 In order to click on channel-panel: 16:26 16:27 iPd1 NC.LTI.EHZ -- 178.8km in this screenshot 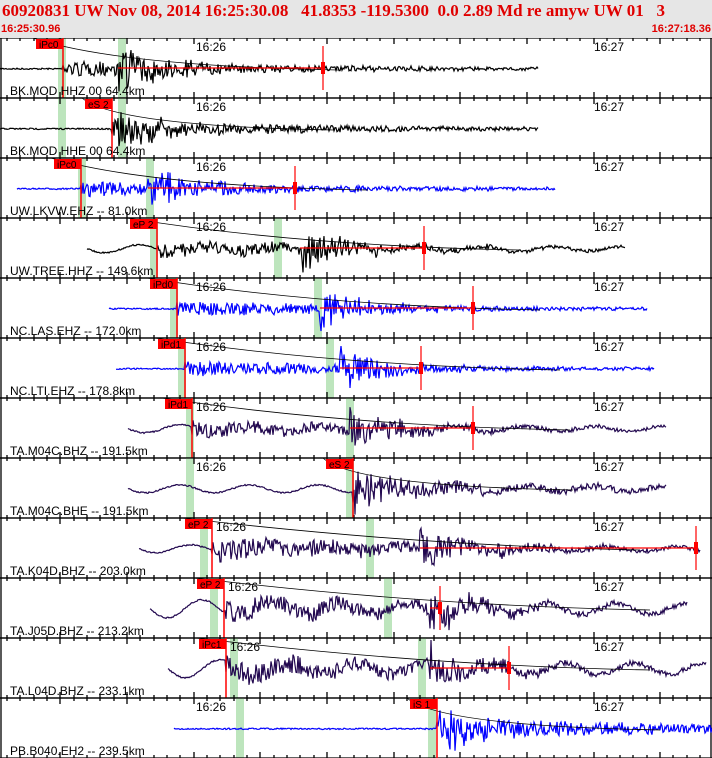, I will do `click(356, 368)`.